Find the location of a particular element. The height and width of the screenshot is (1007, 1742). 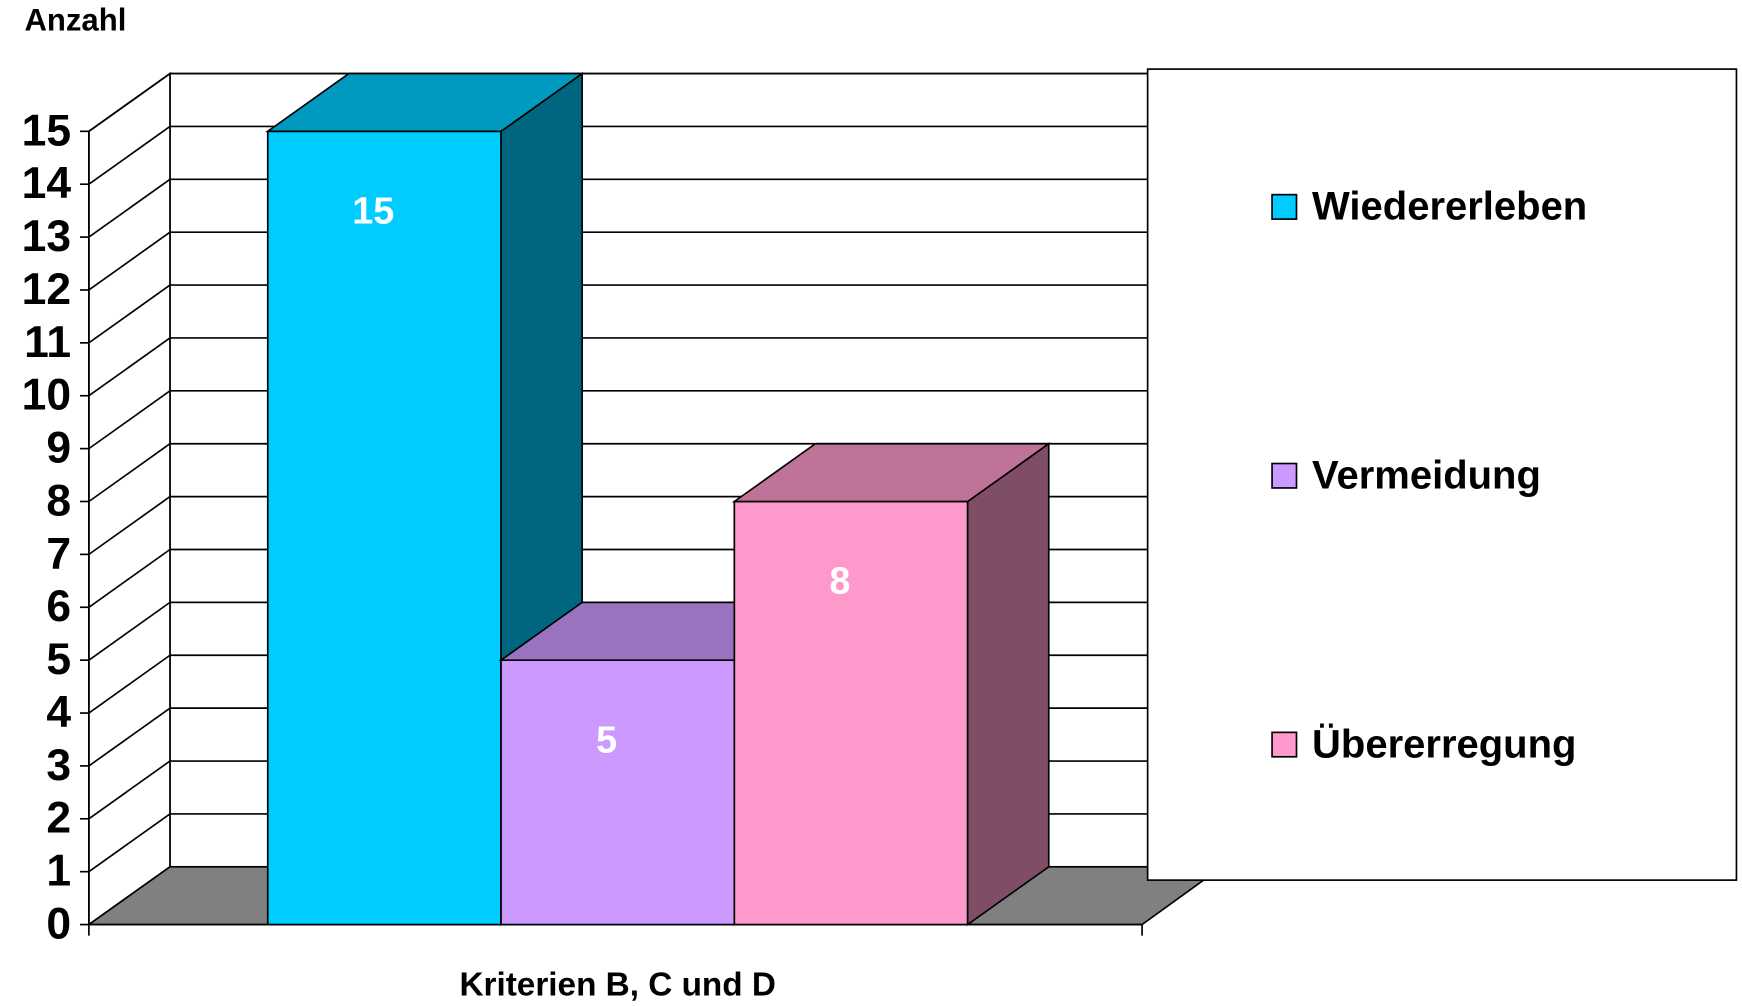

side-wall is located at coordinates (129, 499).